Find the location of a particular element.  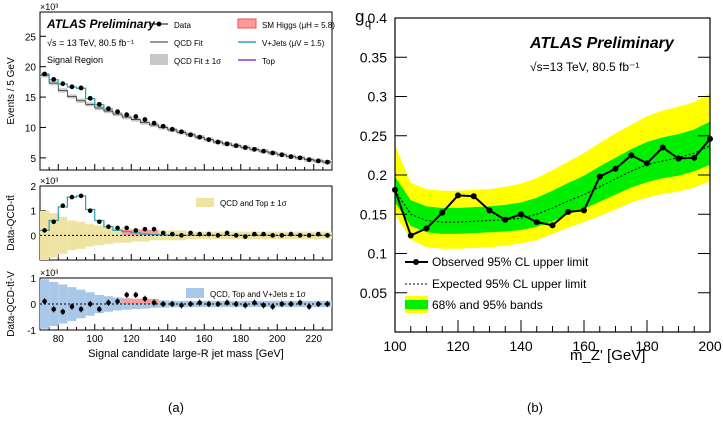

y-tick-label: 0.4 is located at coordinates (378, 18).